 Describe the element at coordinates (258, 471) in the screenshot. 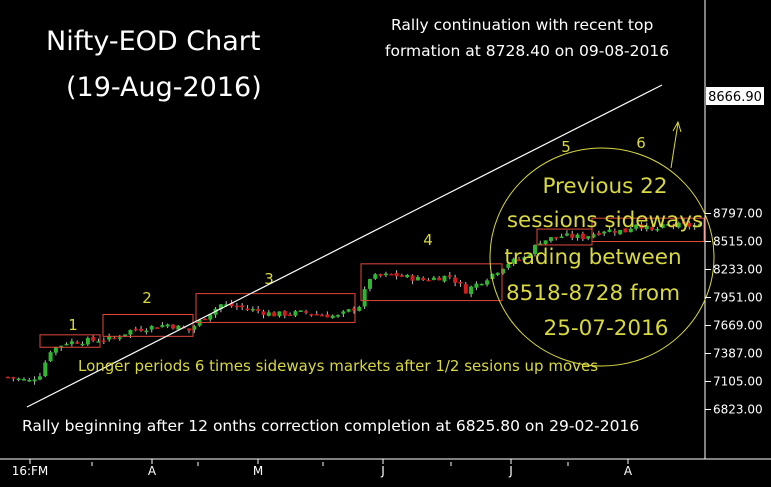

I see `x-tick-label: M` at that location.